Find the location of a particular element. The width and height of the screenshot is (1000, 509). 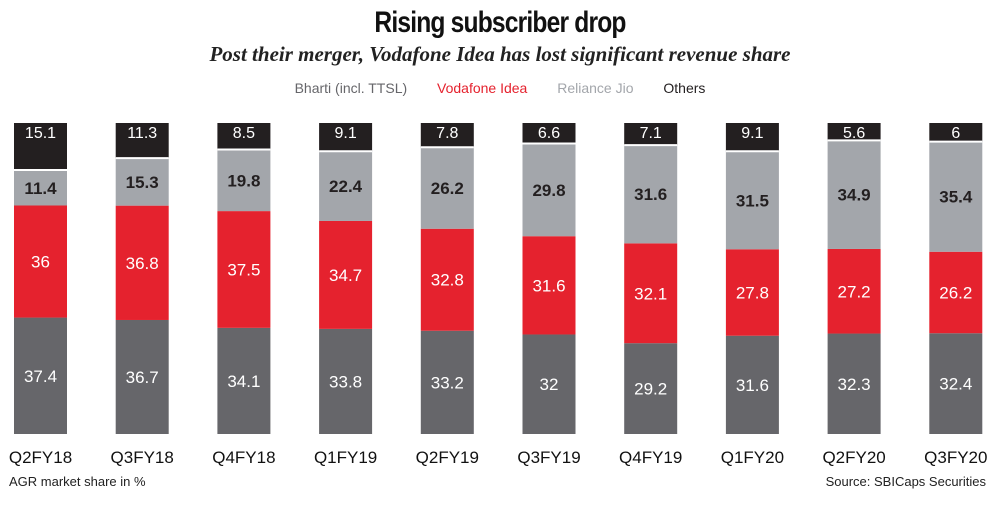

unit-note: AGR market share in % is located at coordinates (77, 481).